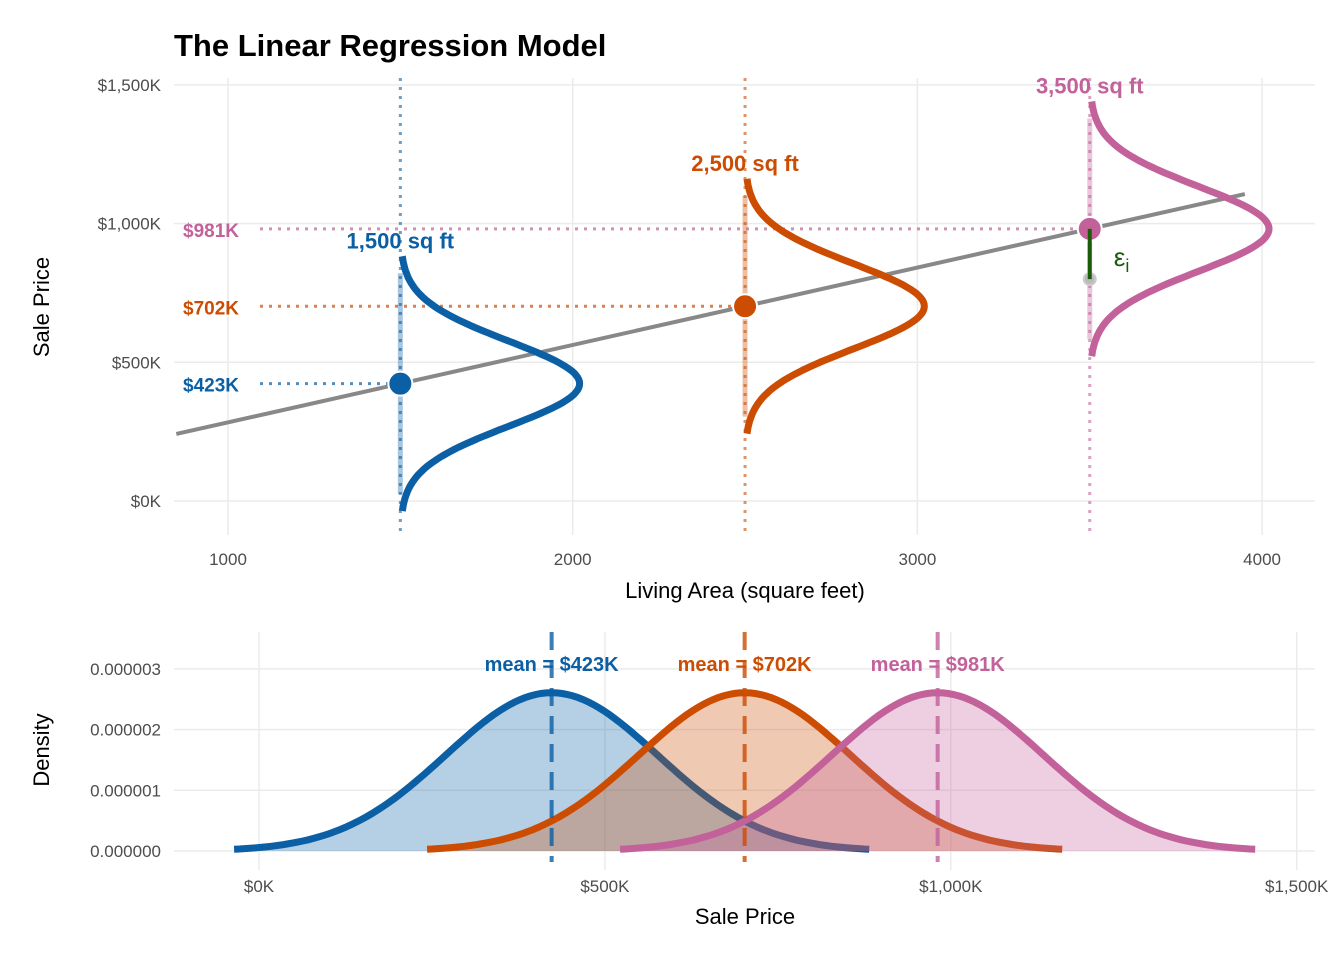 The height and width of the screenshot is (960, 1344). What do you see at coordinates (1122, 259) in the screenshot?
I see `epsilon-label: εi` at bounding box center [1122, 259].